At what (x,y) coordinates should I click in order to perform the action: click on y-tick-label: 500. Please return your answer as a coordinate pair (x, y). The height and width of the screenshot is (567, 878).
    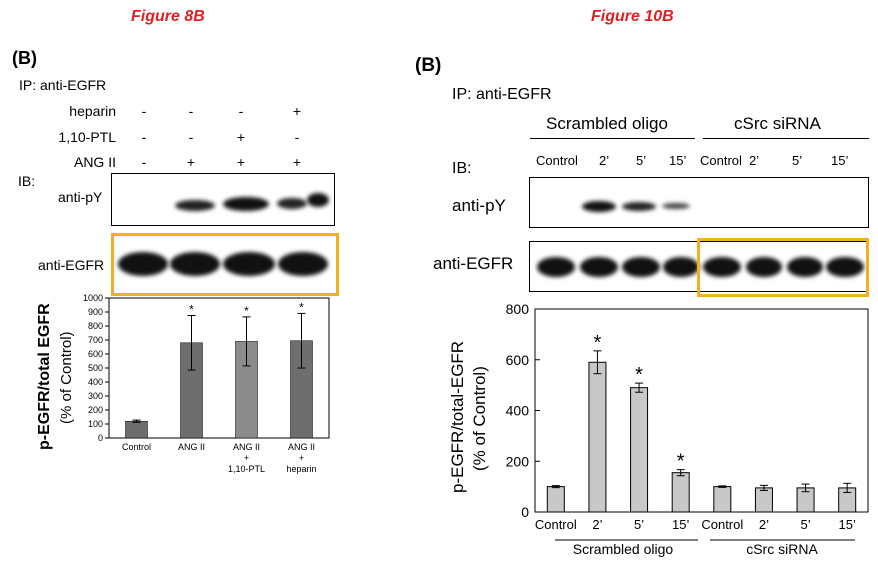
    Looking at the image, I should click on (95, 368).